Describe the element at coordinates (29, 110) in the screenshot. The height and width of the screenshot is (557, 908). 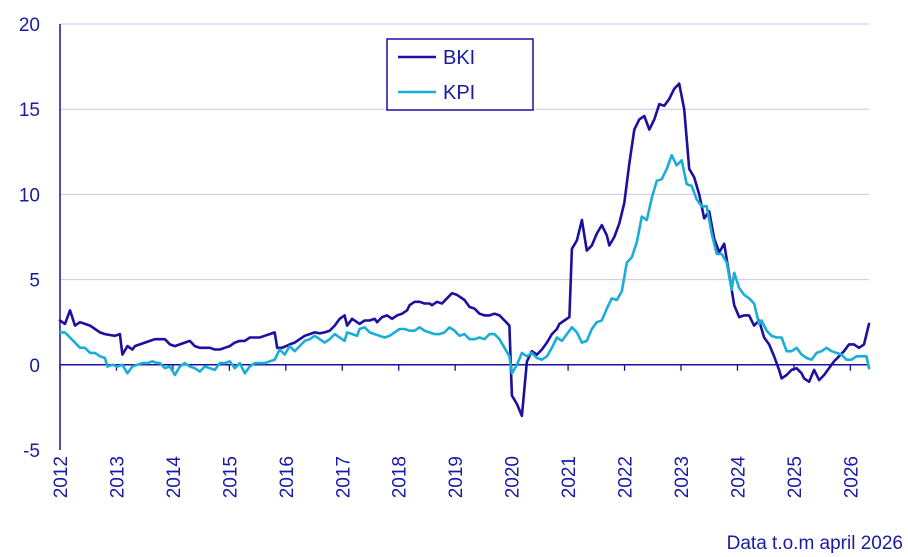
I see `y-tick-label: 15` at that location.